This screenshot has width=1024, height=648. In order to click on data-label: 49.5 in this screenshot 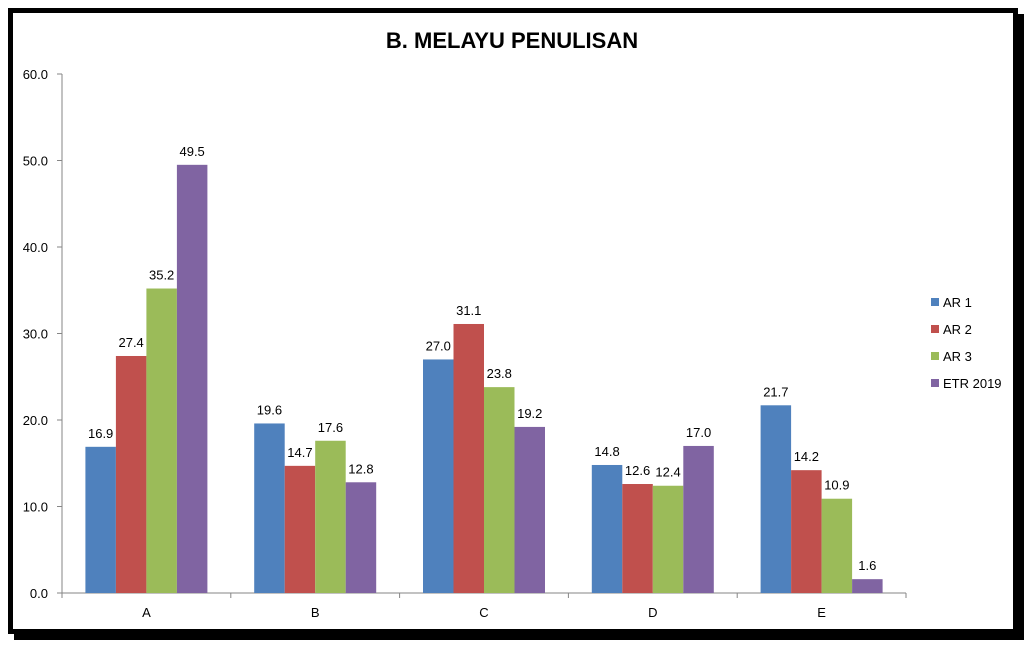, I will do `click(191, 151)`.